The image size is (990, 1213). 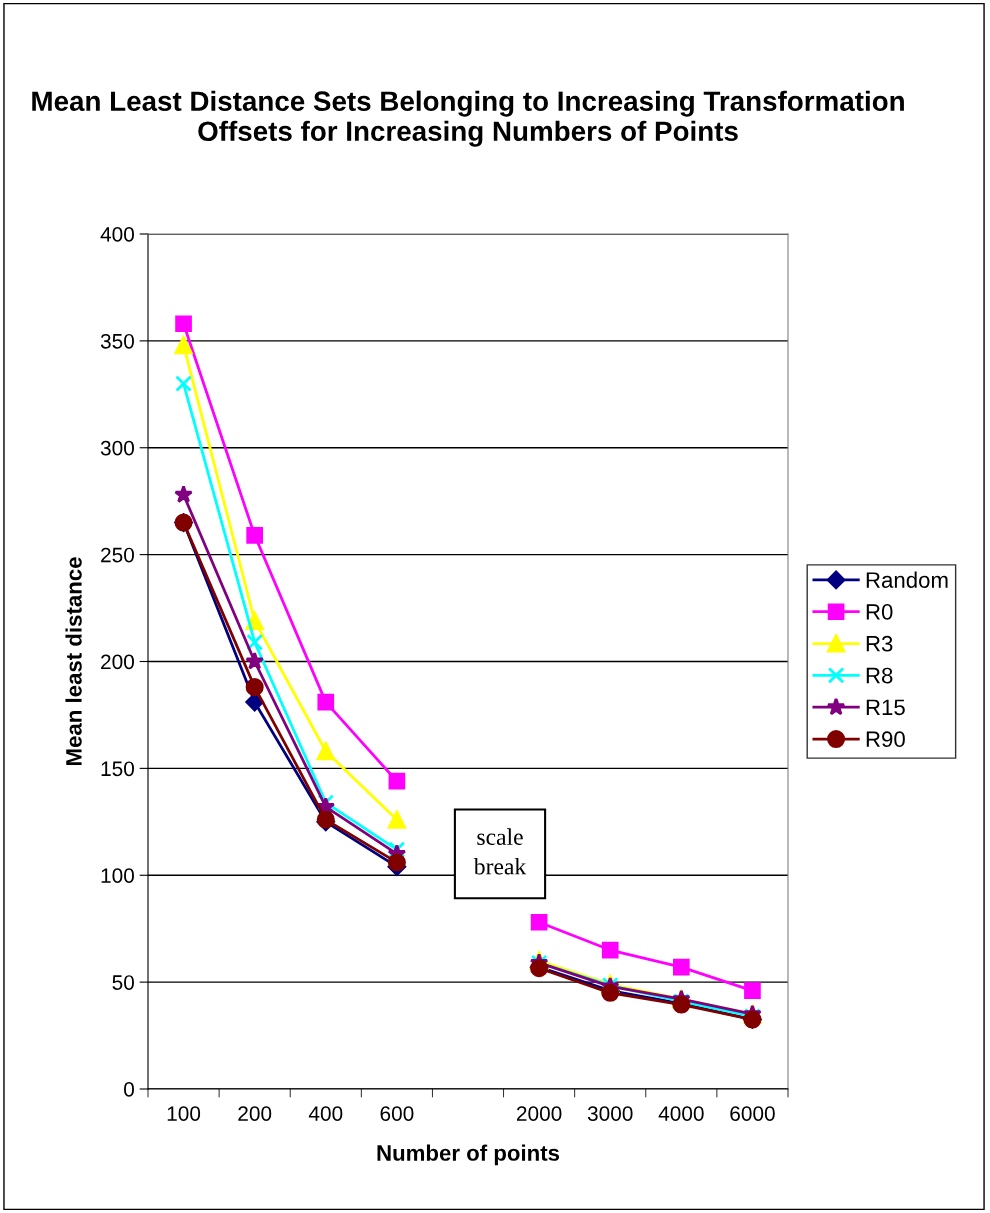 What do you see at coordinates (325, 1113) in the screenshot?
I see `x-tick-label: 400` at bounding box center [325, 1113].